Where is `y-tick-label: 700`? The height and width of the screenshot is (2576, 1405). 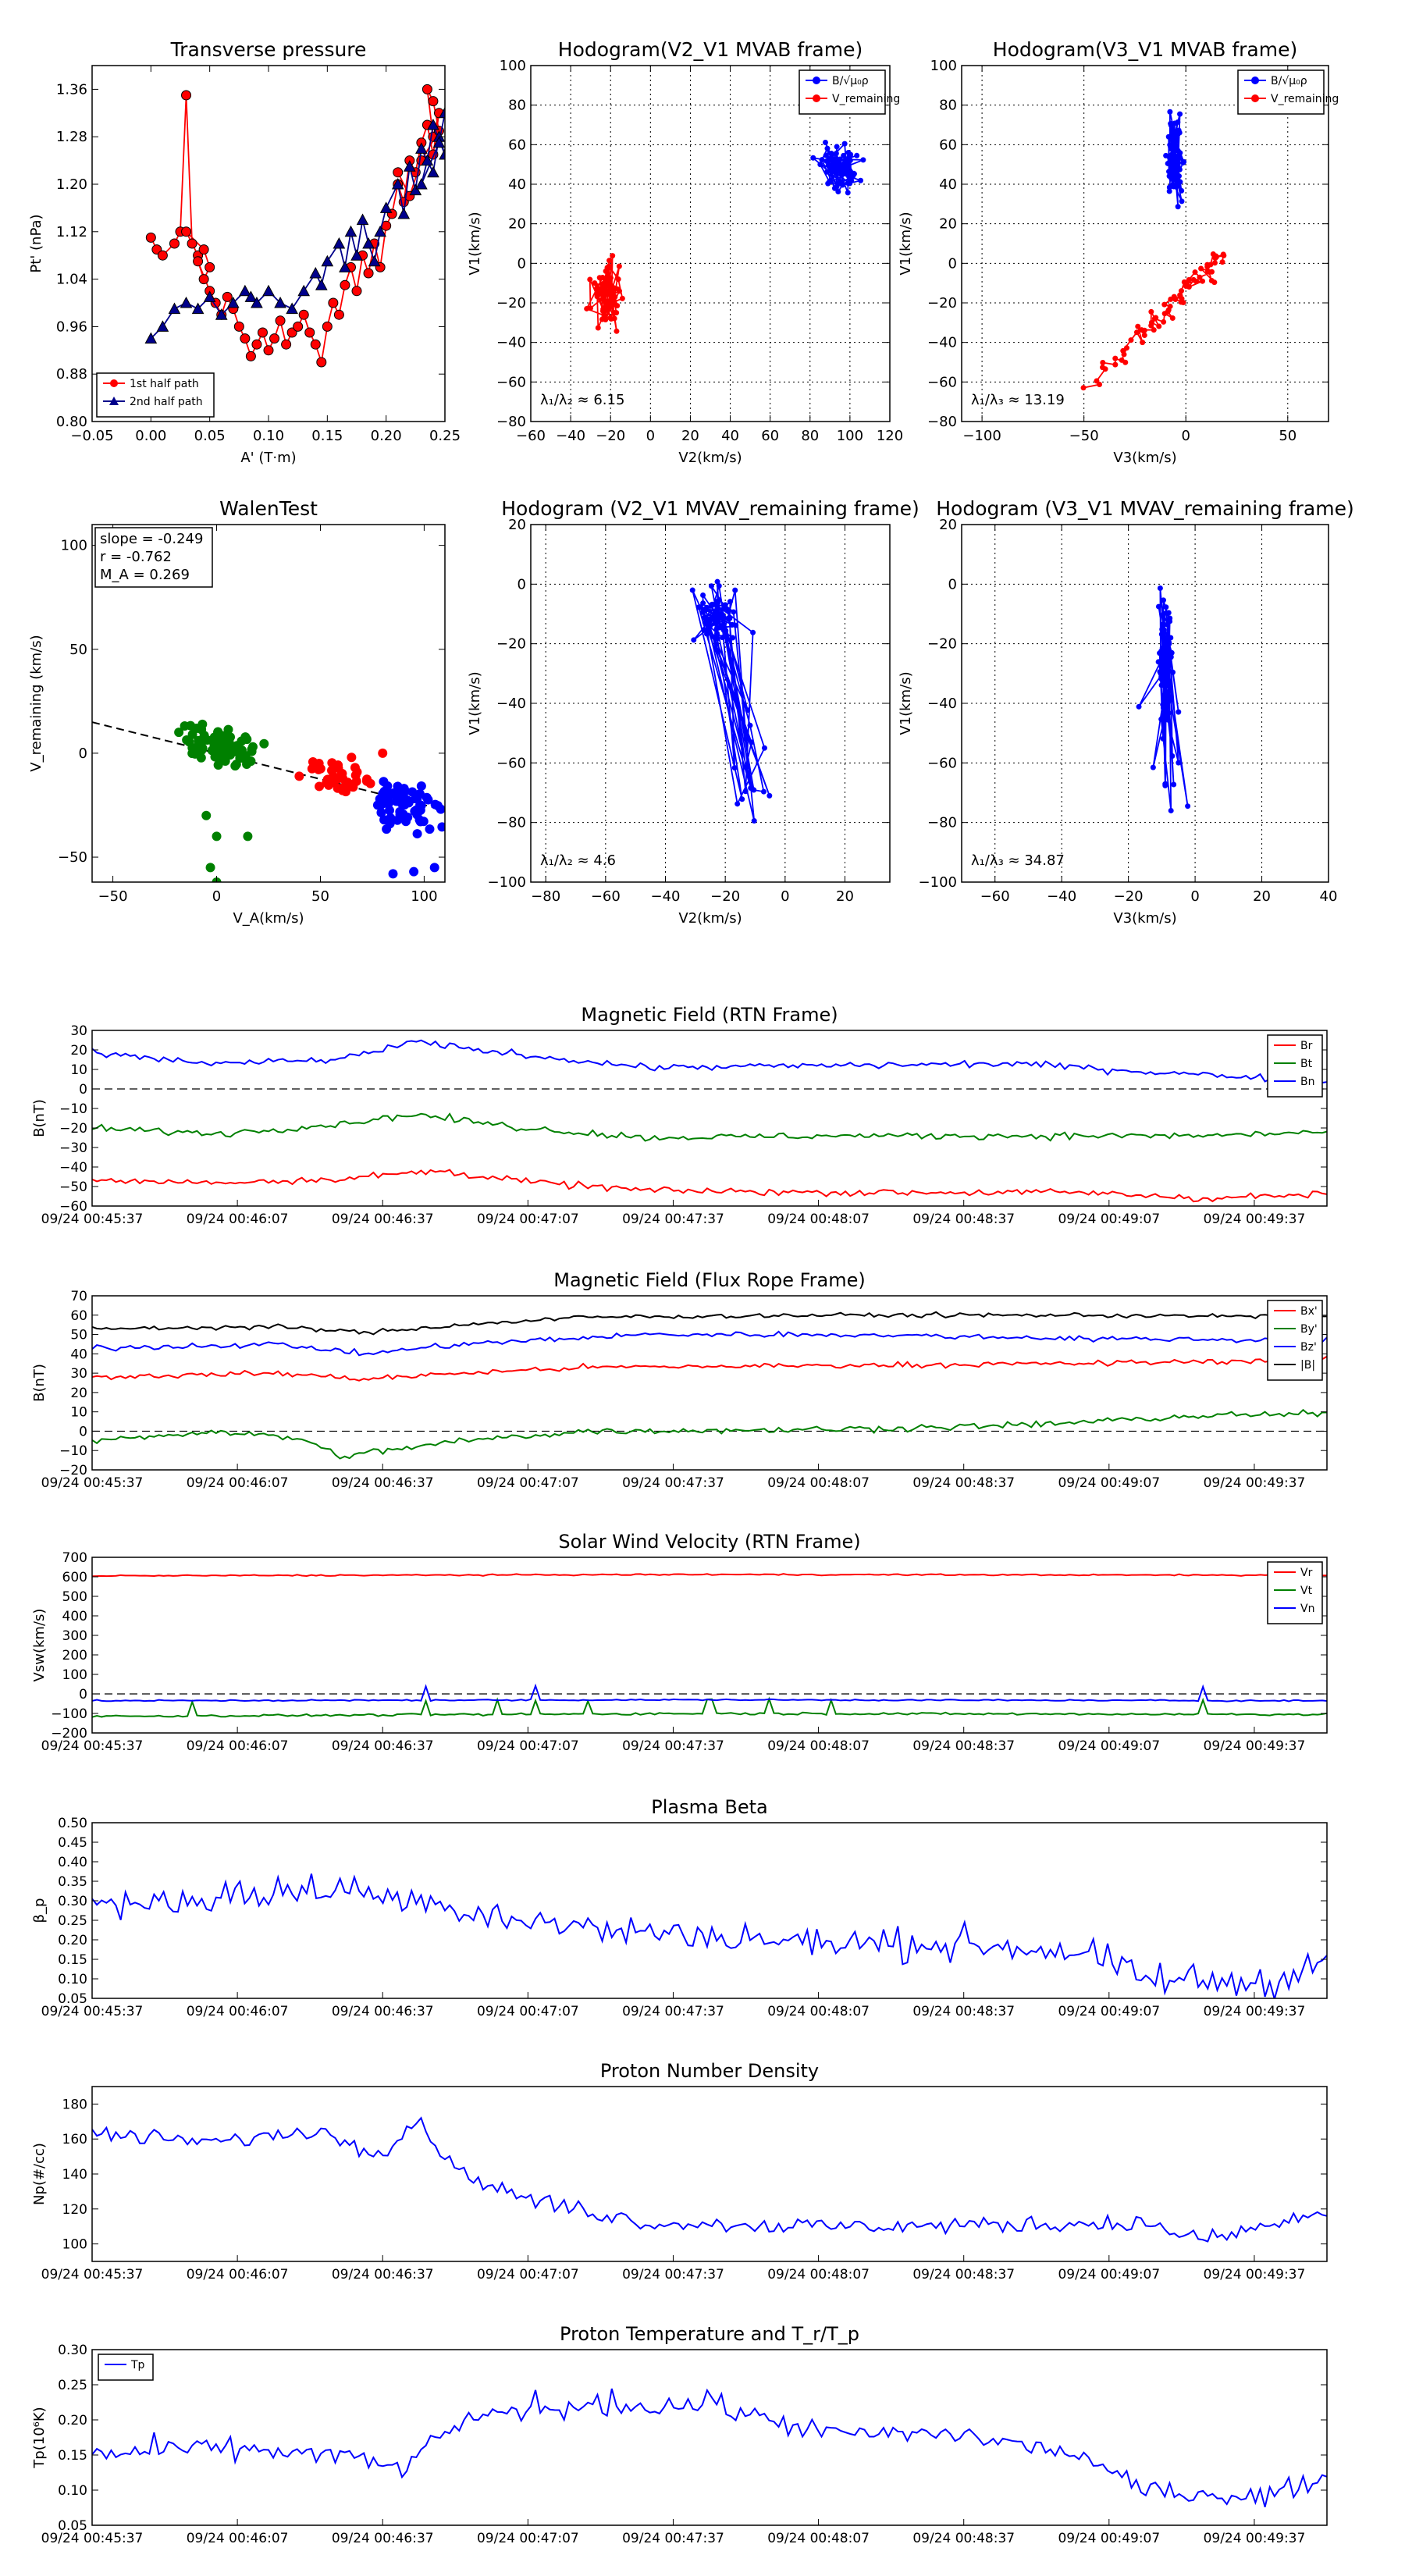 y-tick-label: 700 is located at coordinates (74, 1558).